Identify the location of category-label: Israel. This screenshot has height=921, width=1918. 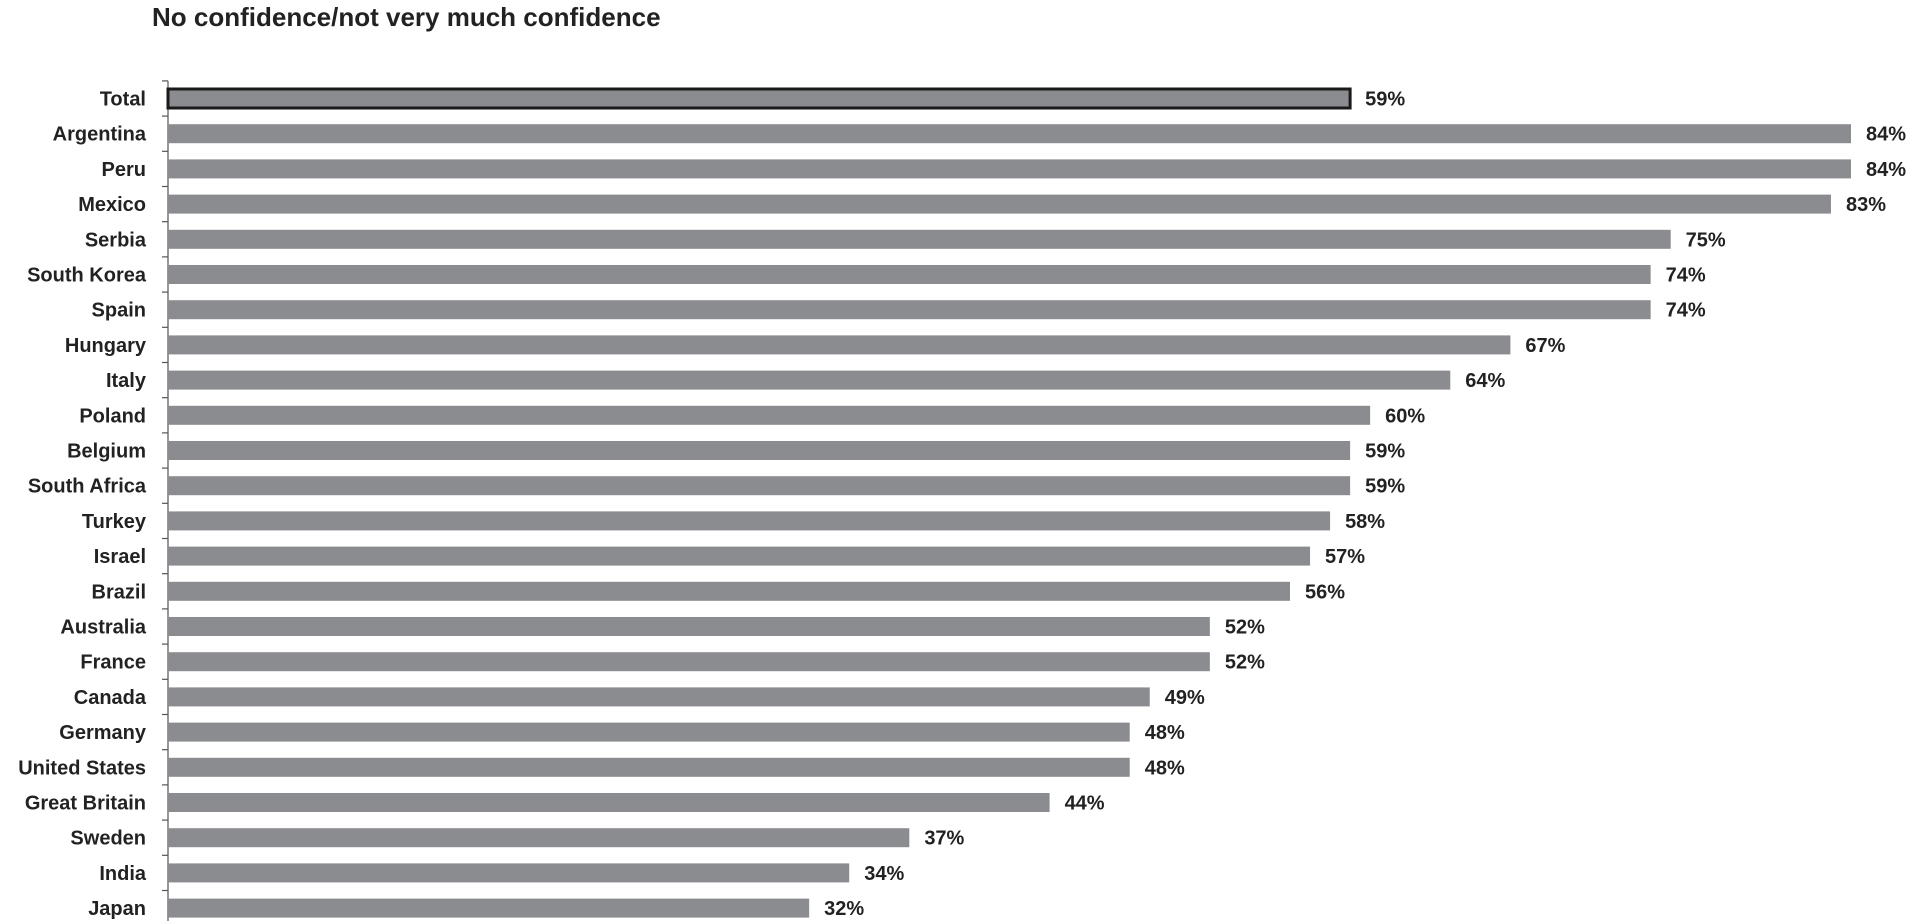
(120, 557).